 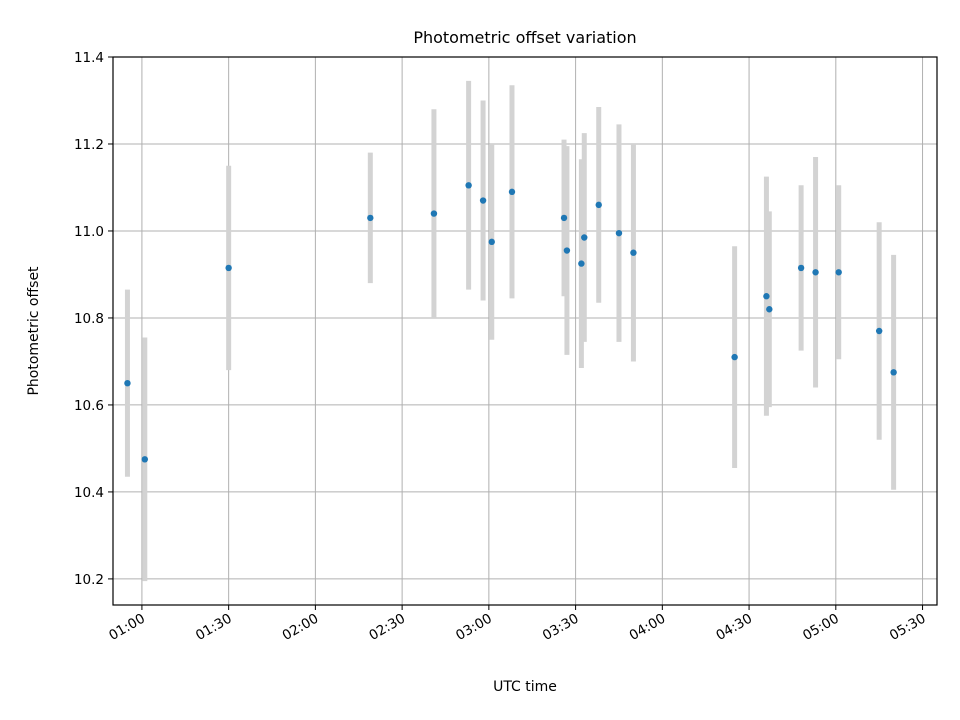 I want to click on chart-title: Photometric offset variation, so click(x=524, y=37).